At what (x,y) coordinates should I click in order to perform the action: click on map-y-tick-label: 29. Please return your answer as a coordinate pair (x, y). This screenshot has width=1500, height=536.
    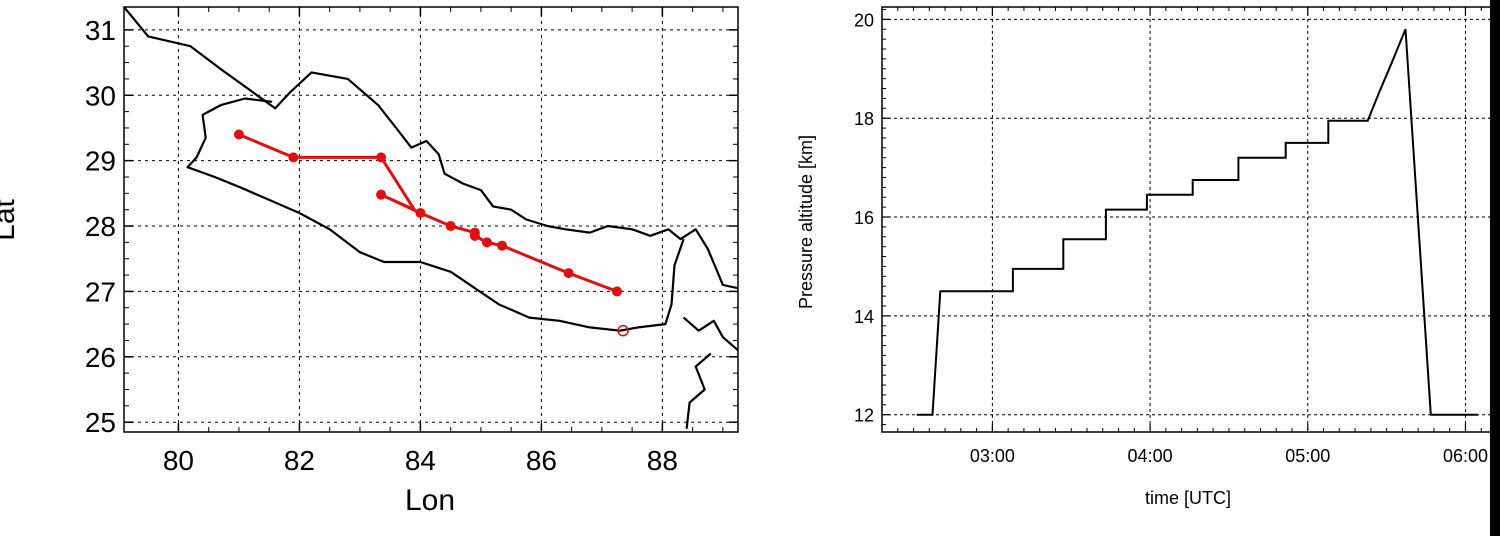
    Looking at the image, I should click on (100, 161).